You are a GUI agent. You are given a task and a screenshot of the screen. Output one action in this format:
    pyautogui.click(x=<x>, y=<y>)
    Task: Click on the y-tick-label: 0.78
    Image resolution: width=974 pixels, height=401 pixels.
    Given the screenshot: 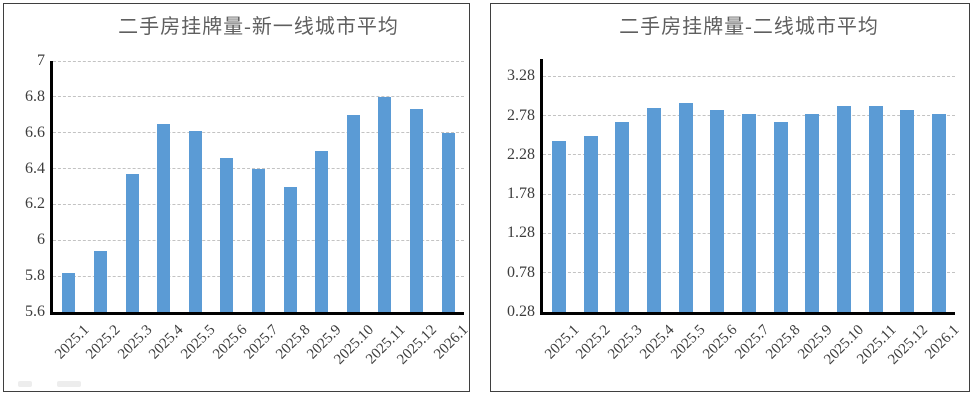 What is the action you would take?
    pyautogui.click(x=521, y=272)
    